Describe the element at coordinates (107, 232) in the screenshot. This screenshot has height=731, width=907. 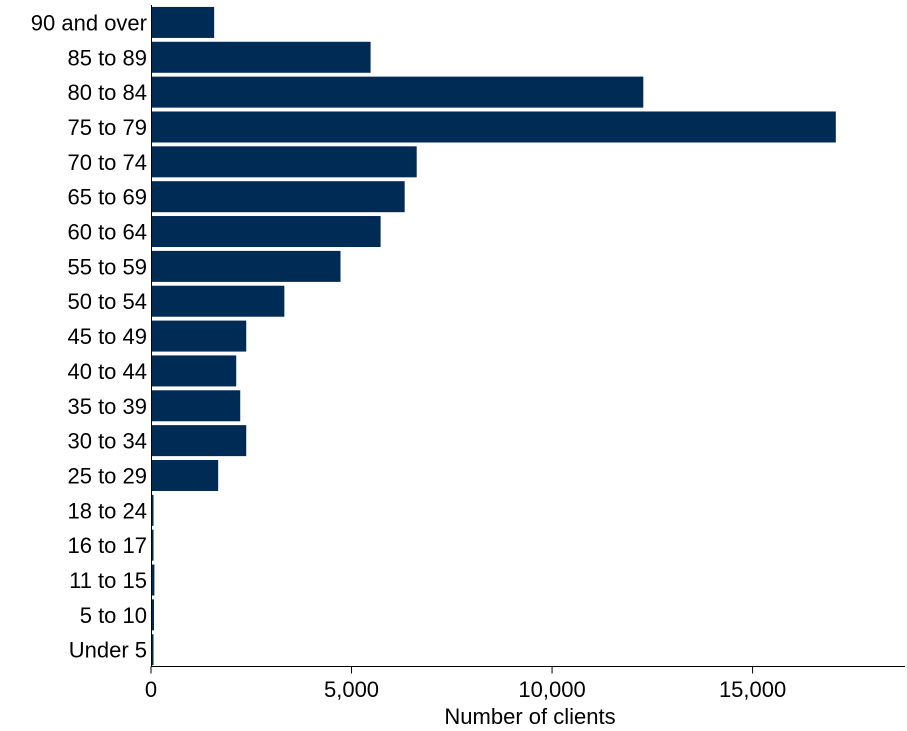
I see `category-label: 60 to 64` at that location.